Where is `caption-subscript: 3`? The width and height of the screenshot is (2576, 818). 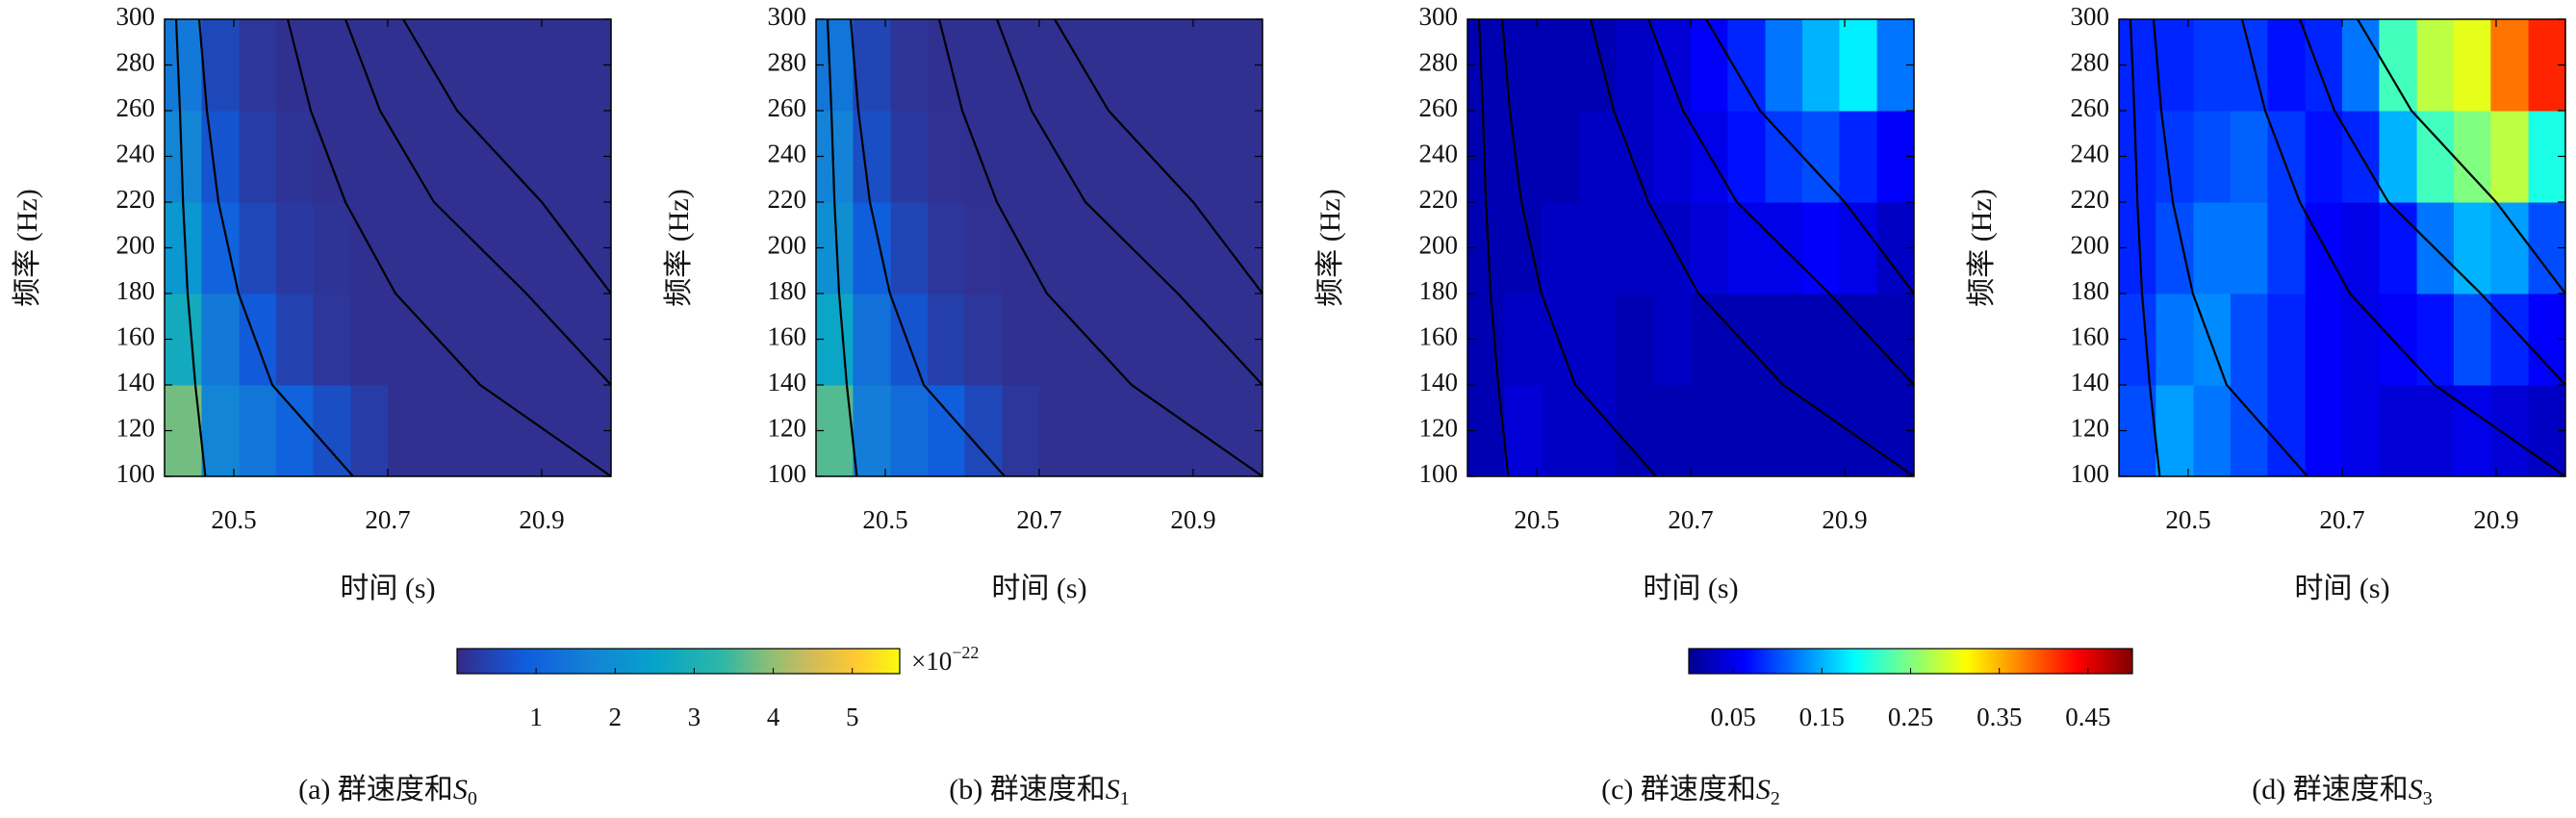
caption-subscript: 3 is located at coordinates (2428, 798).